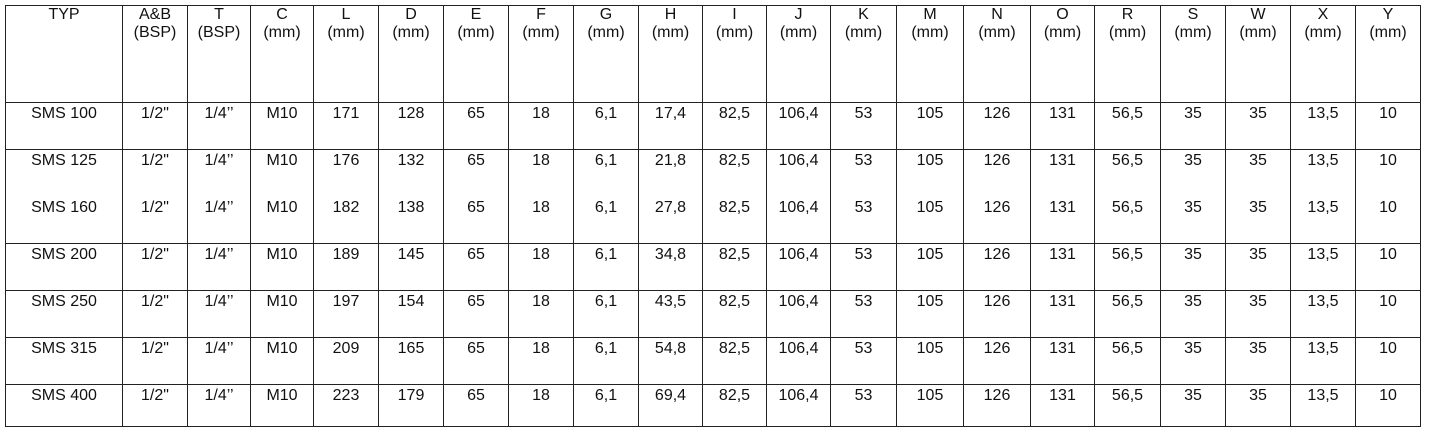  I want to click on table-cell: SMS 250, so click(64, 314).